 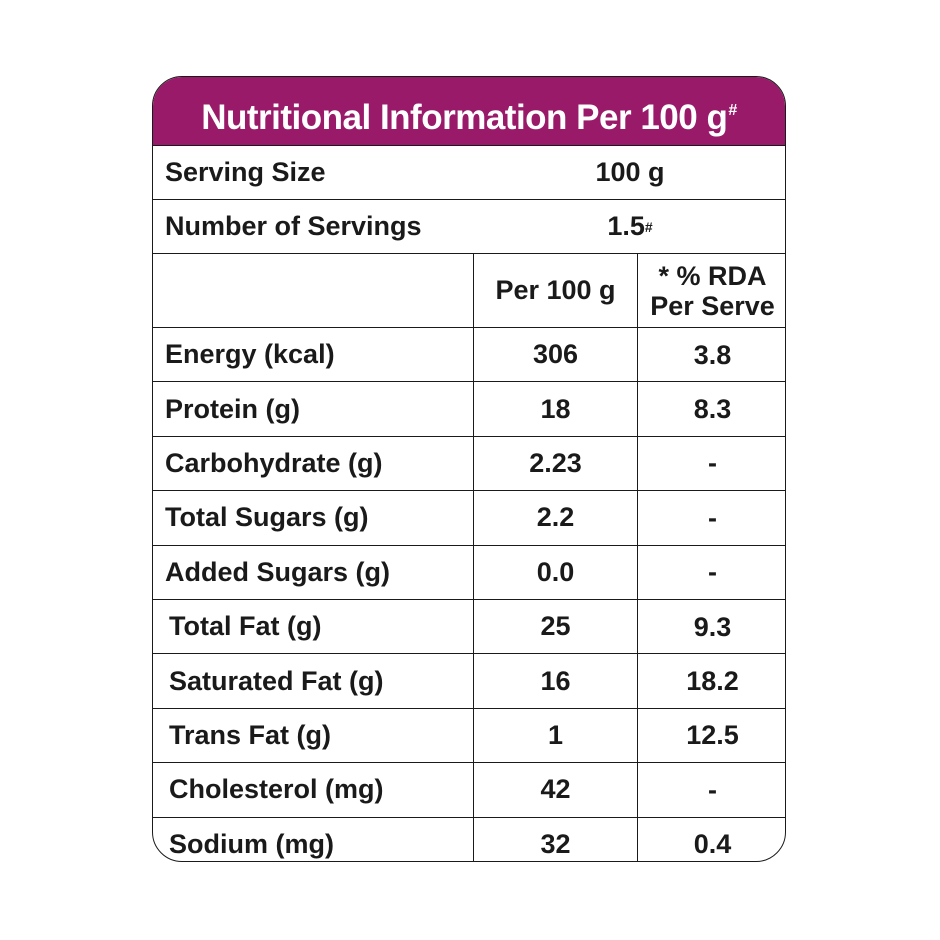 I want to click on rda-header-line2: Per Serve, so click(x=712, y=305).